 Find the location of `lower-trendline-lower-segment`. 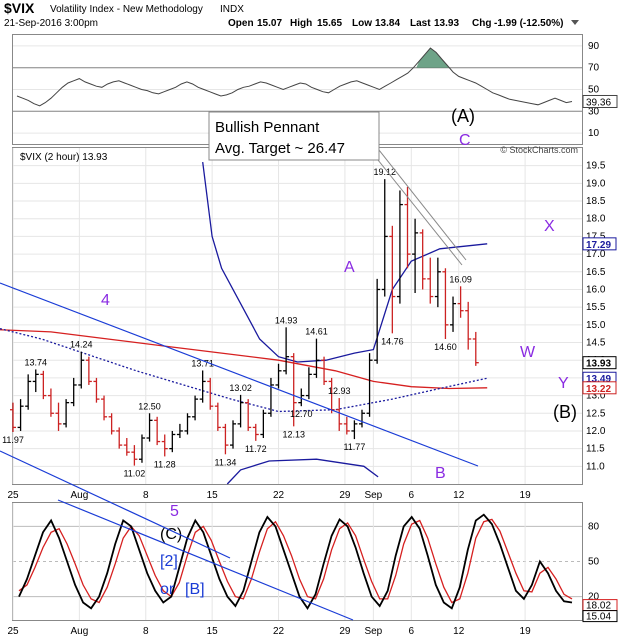

lower-trendline-lower-segment is located at coordinates (205, 560).